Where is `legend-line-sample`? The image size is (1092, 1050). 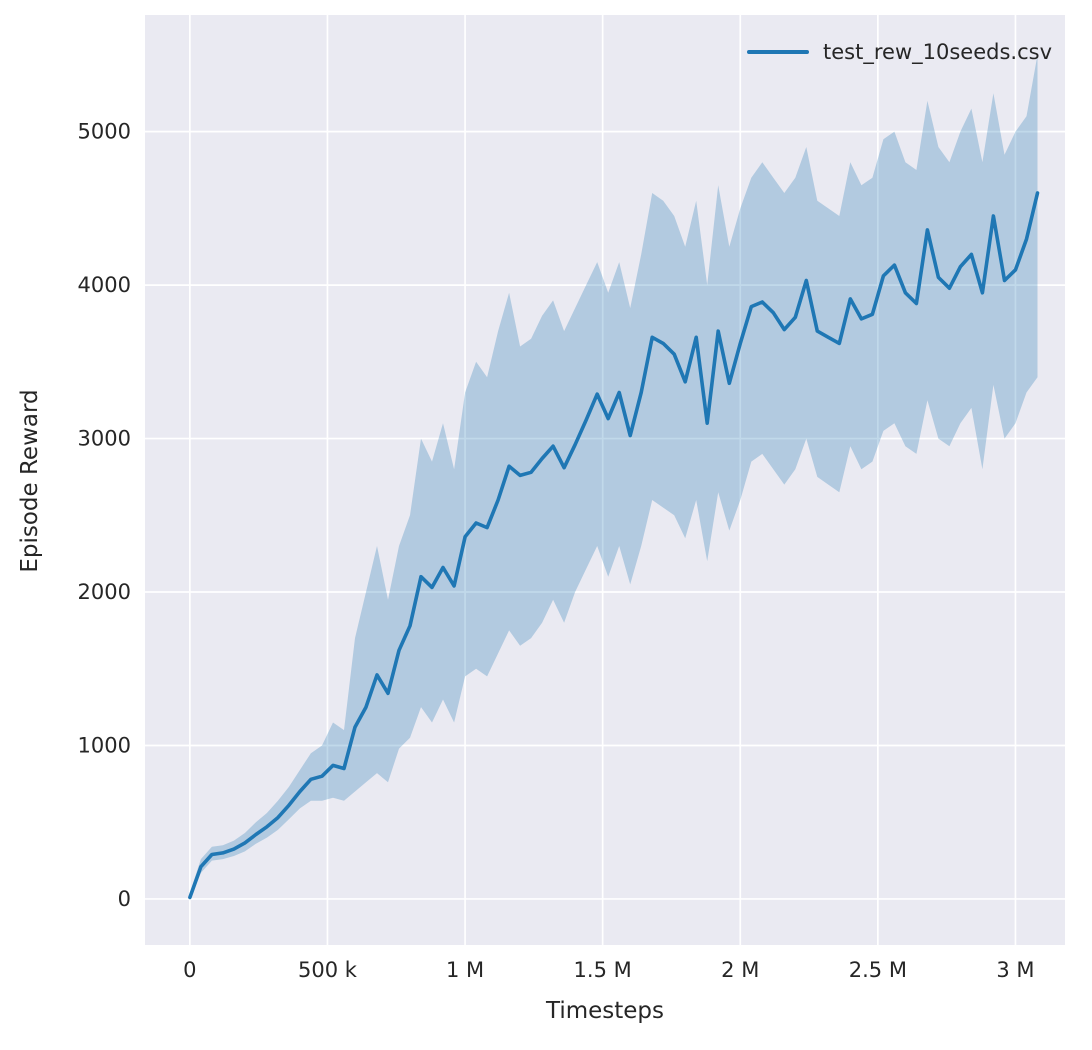 legend-line-sample is located at coordinates (778, 52).